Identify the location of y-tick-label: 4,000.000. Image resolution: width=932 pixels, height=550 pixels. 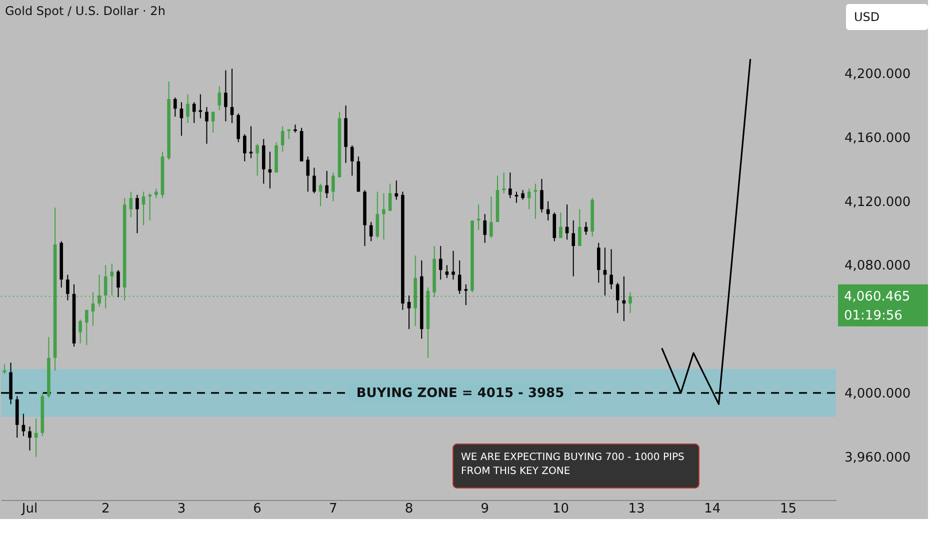
(877, 394).